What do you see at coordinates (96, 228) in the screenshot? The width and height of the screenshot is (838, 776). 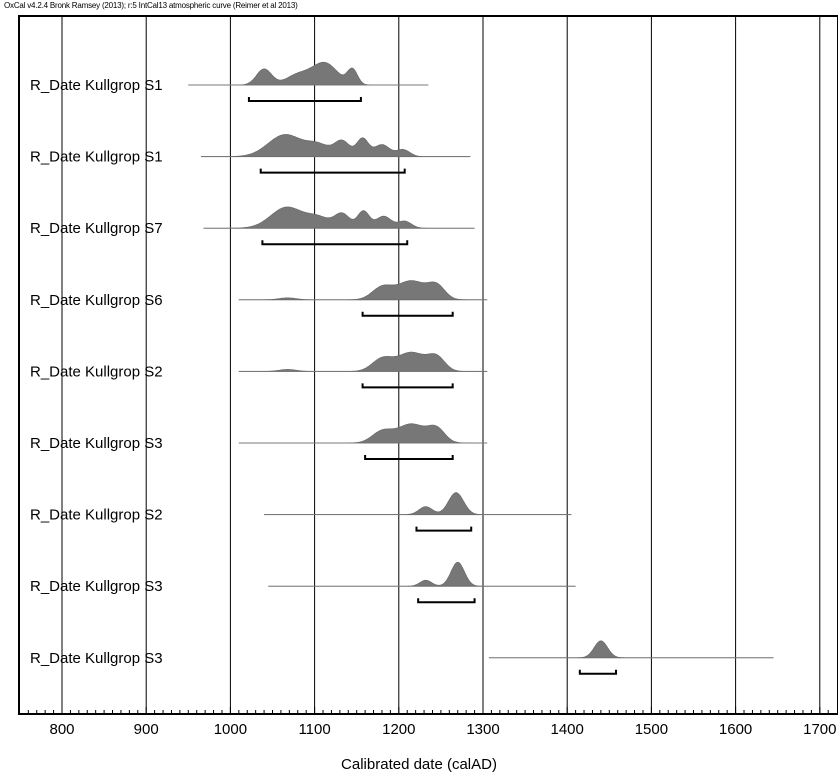 I see `series-label: R_Date Kullgrop S7` at bounding box center [96, 228].